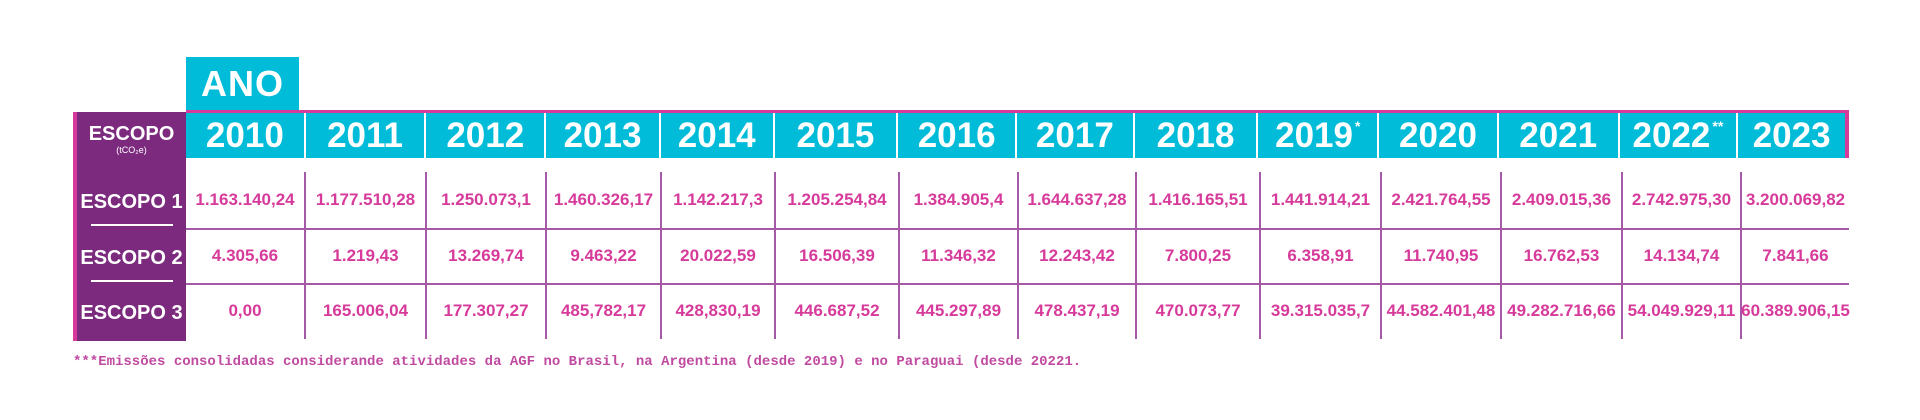 Image resolution: width=1920 pixels, height=420 pixels. I want to click on table-cell: 2.409.015,36, so click(1560, 200).